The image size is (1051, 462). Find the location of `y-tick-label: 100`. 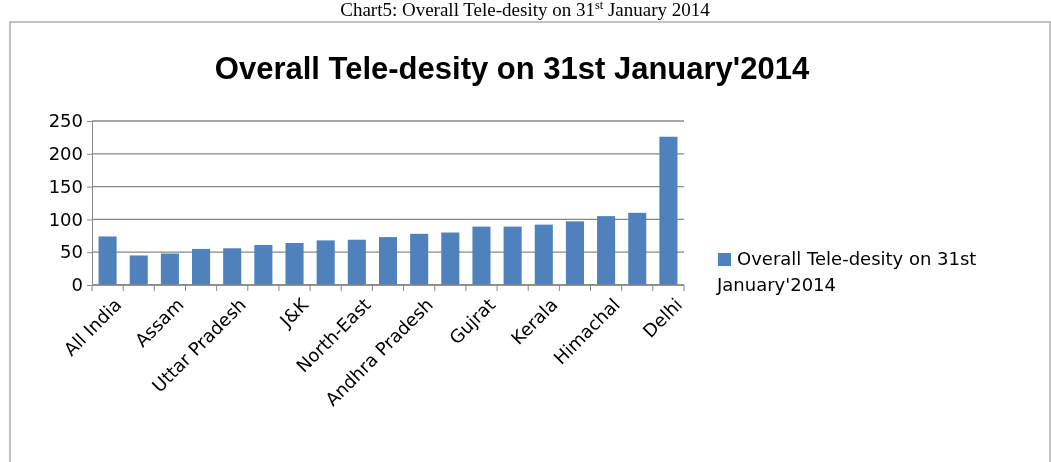

y-tick-label: 100 is located at coordinates (65, 219).